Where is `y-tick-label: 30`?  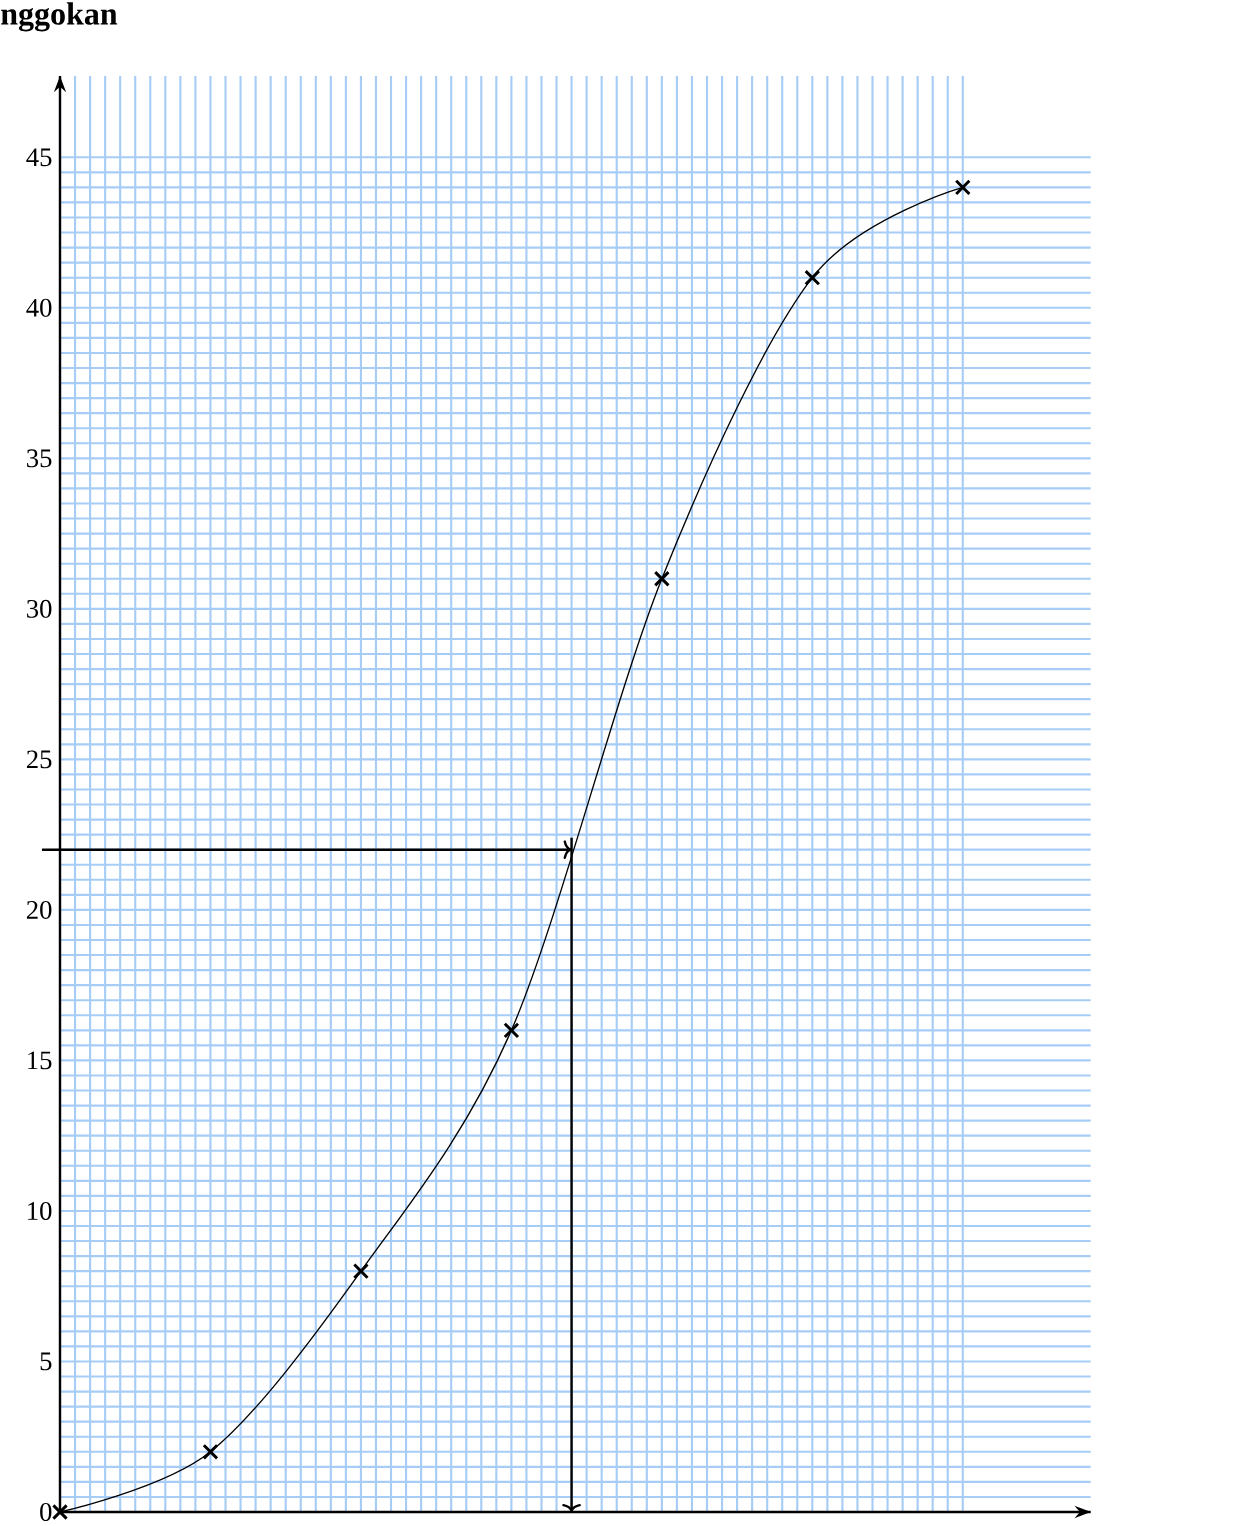
y-tick-label: 30 is located at coordinates (39, 608).